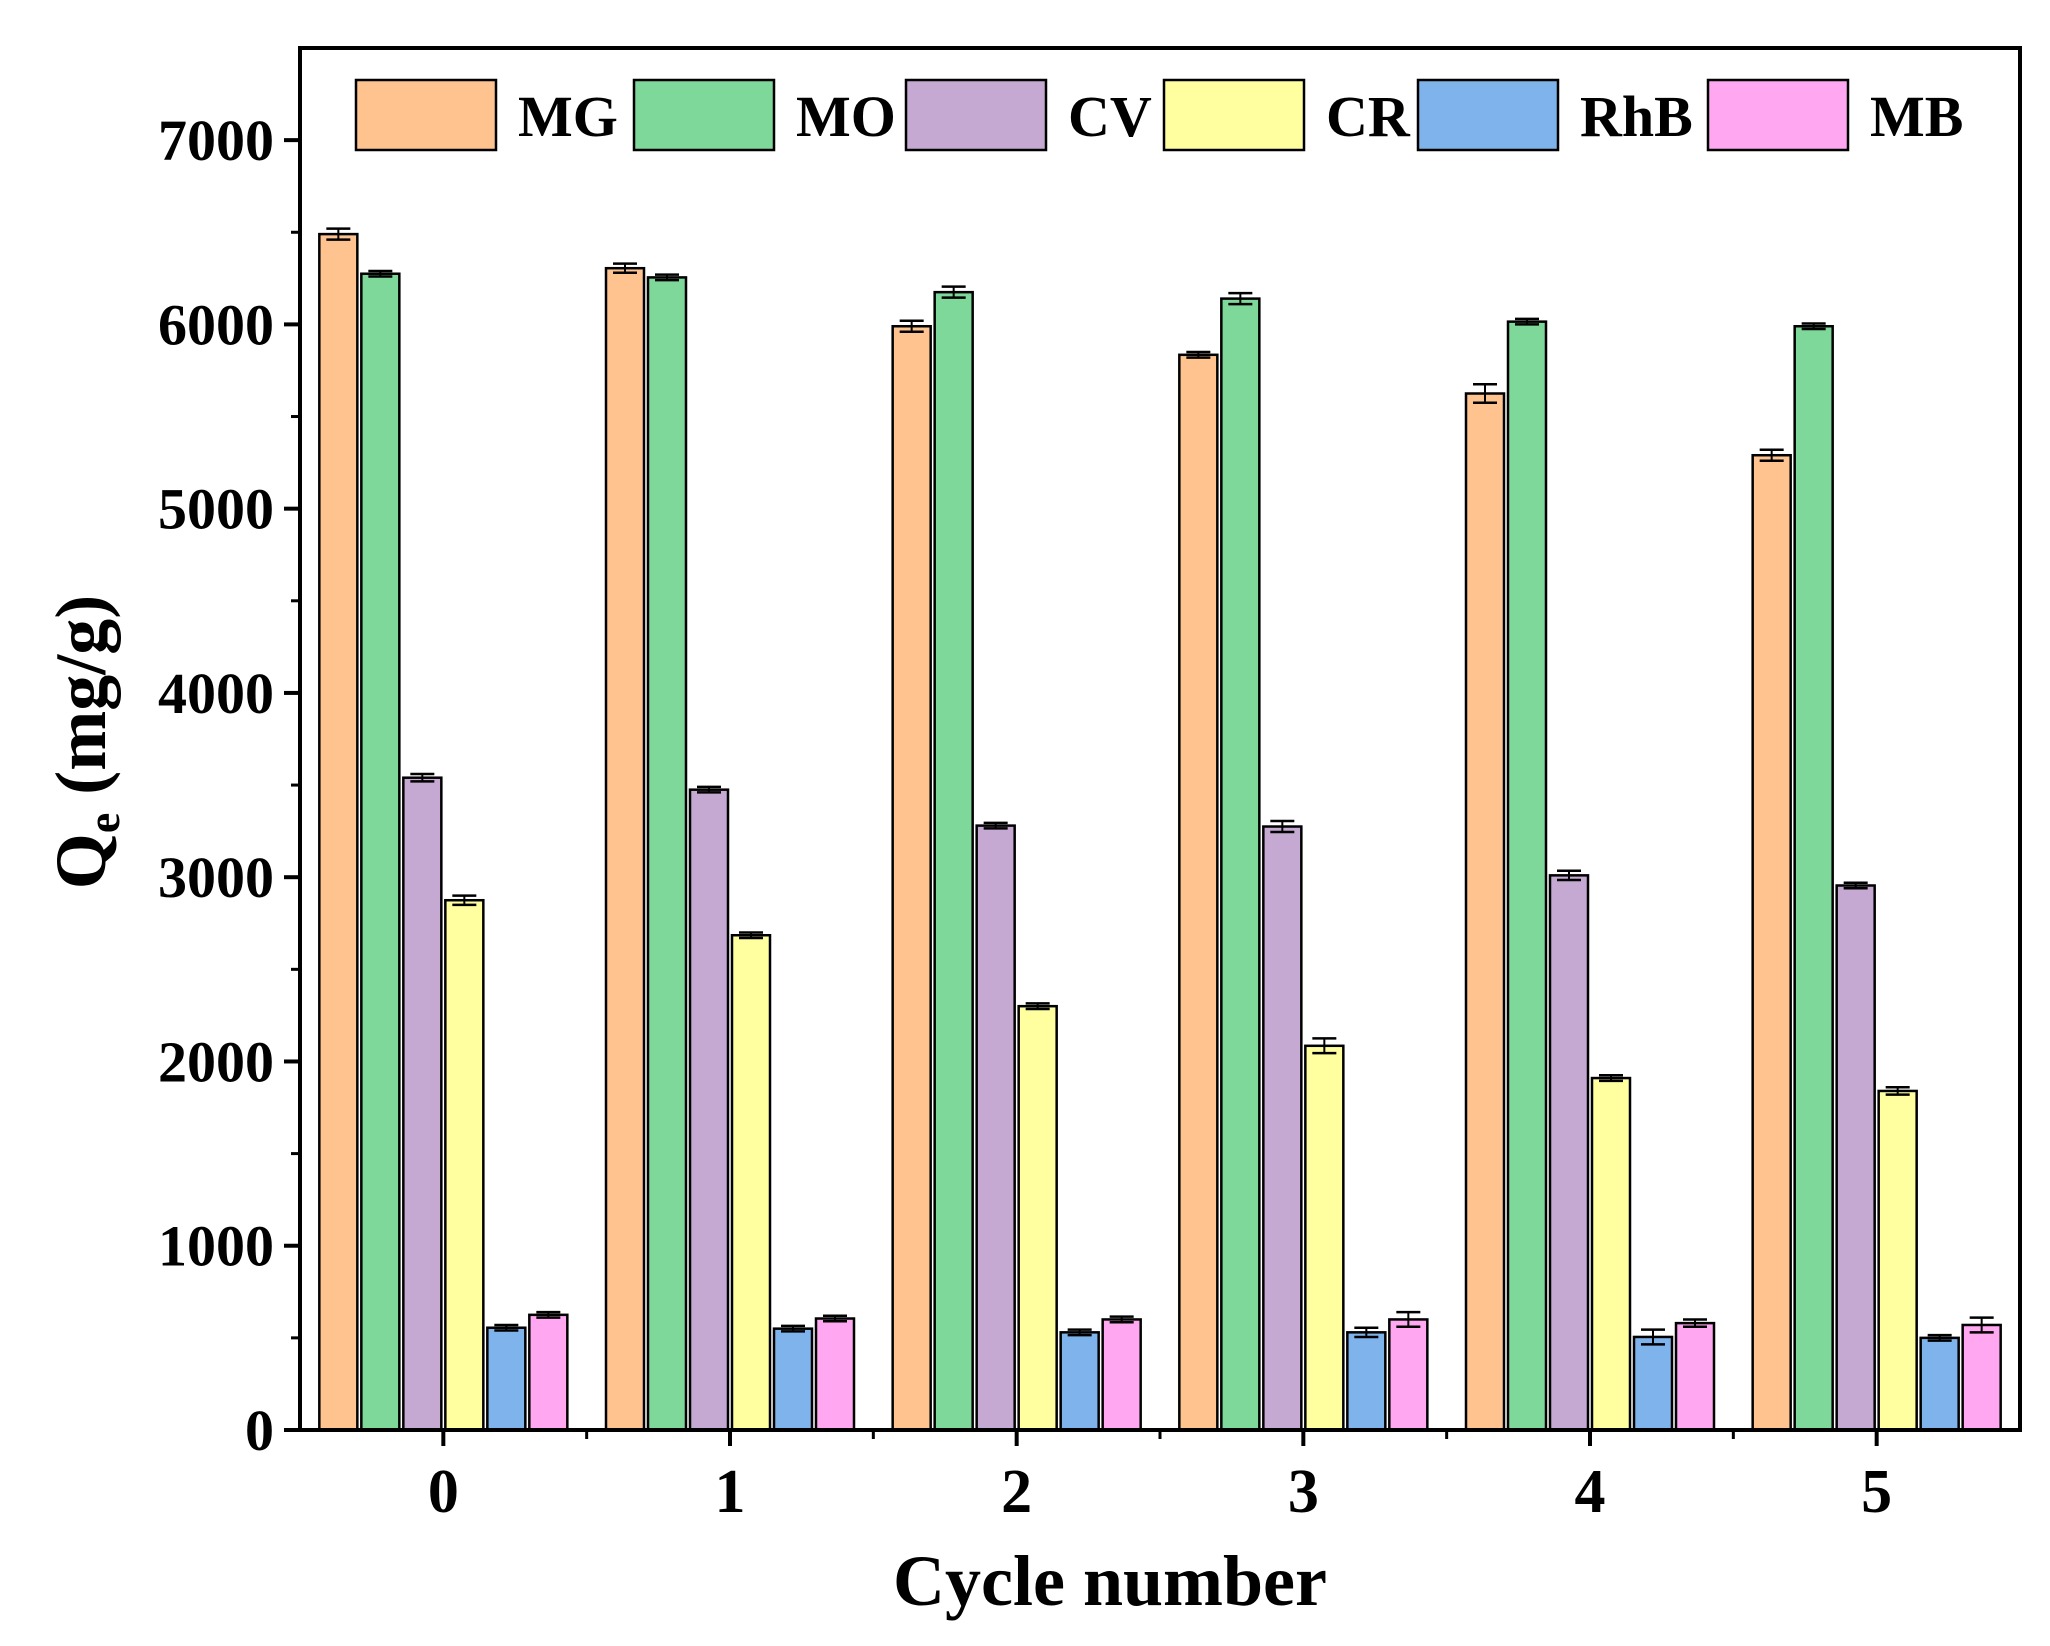 The width and height of the screenshot is (2050, 1646). I want to click on legend-label-MG: MG, so click(568, 116).